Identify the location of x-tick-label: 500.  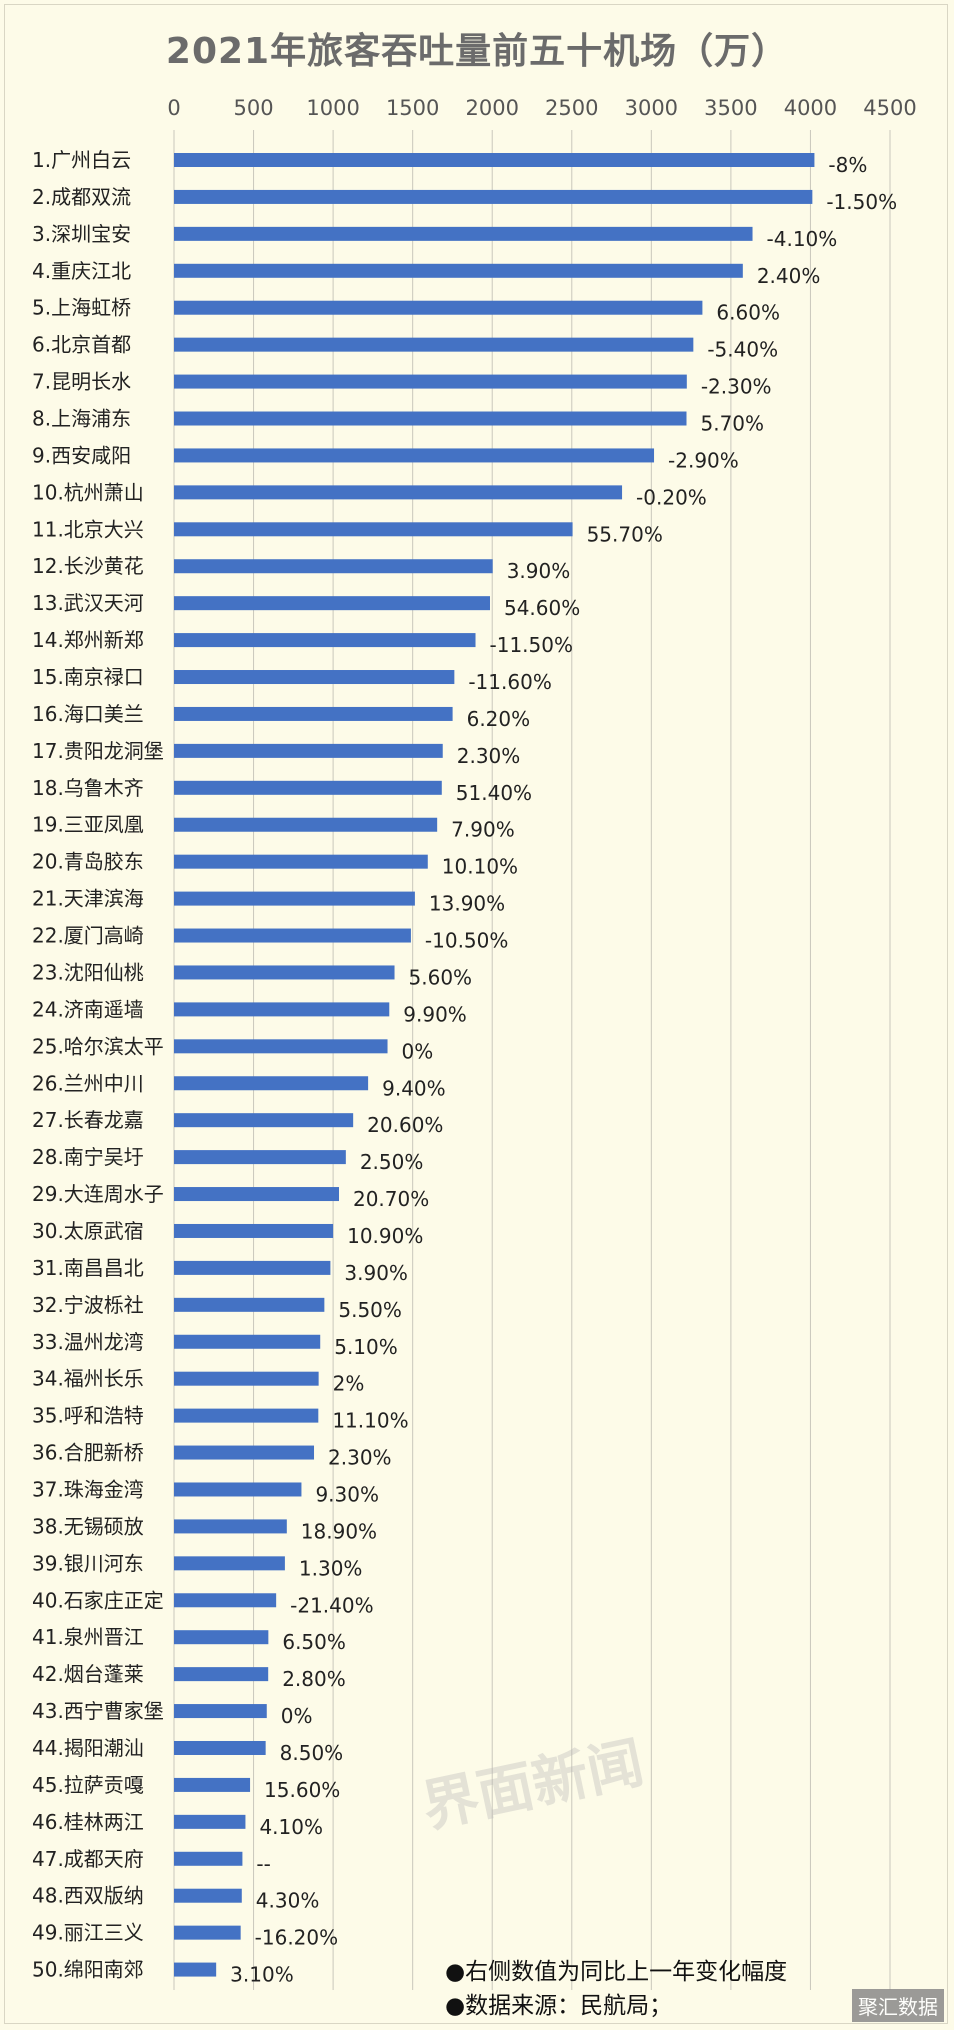
(254, 108).